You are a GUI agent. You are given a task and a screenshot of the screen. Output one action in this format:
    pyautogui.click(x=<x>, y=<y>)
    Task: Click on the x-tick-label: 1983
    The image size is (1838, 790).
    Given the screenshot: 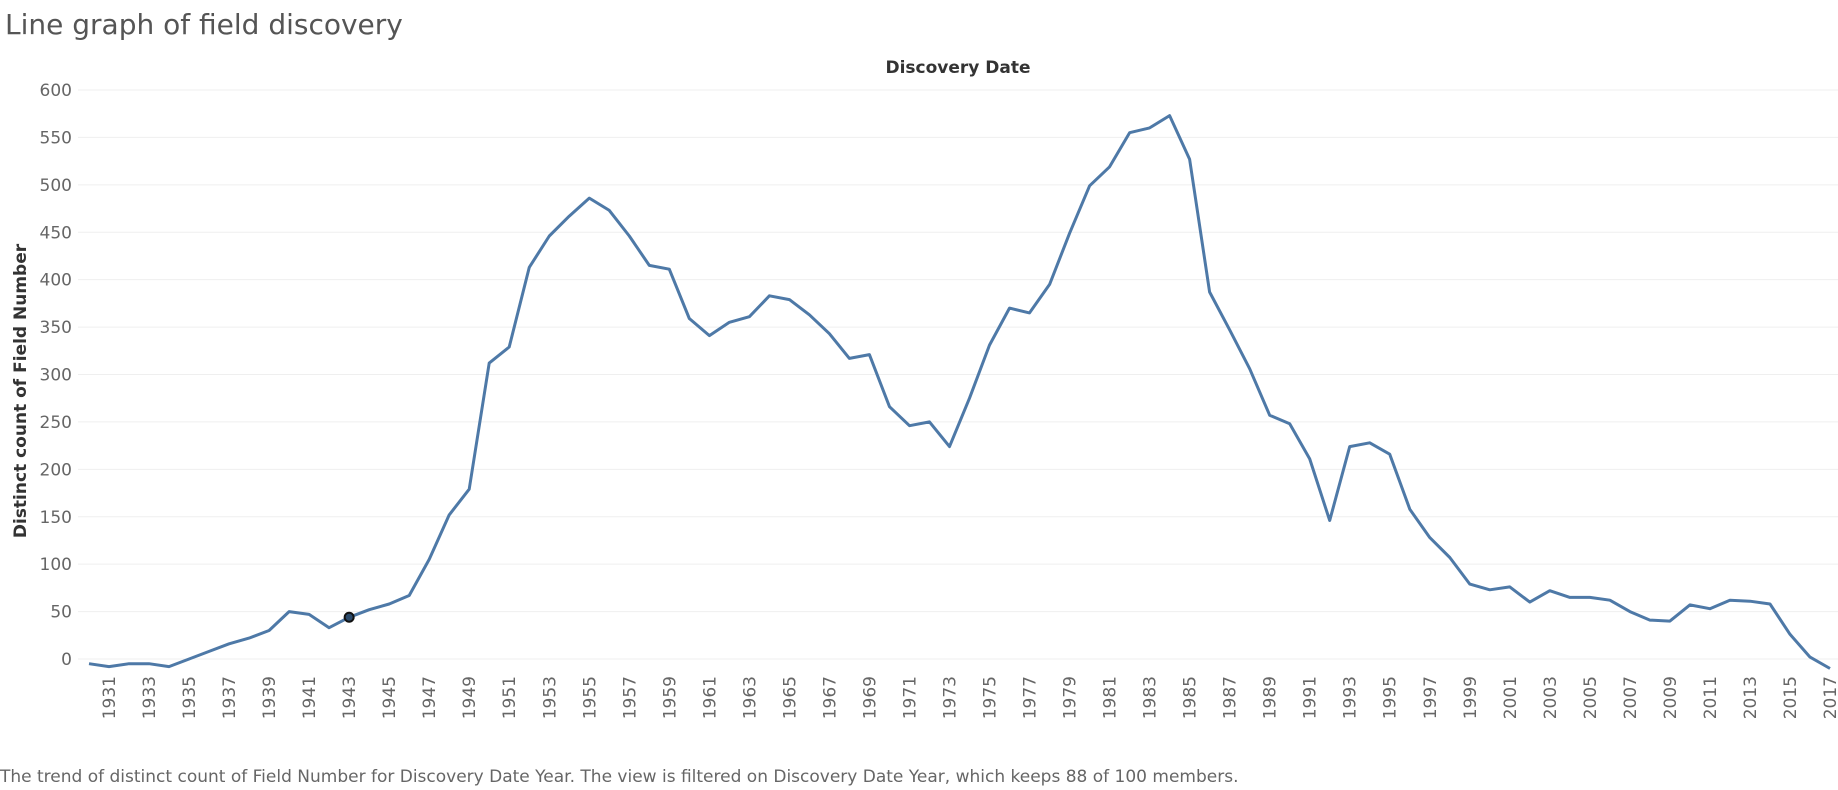 What is the action you would take?
    pyautogui.click(x=1151, y=697)
    